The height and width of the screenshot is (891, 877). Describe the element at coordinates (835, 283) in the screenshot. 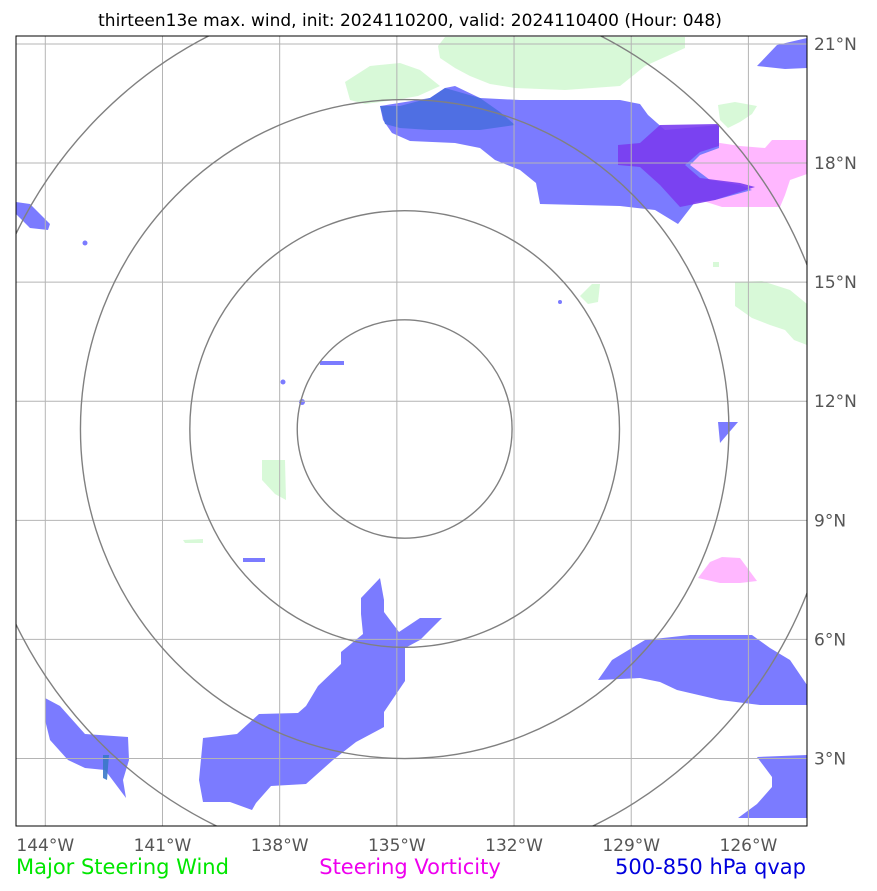

I see `latitude-tick-label: 15°N` at that location.